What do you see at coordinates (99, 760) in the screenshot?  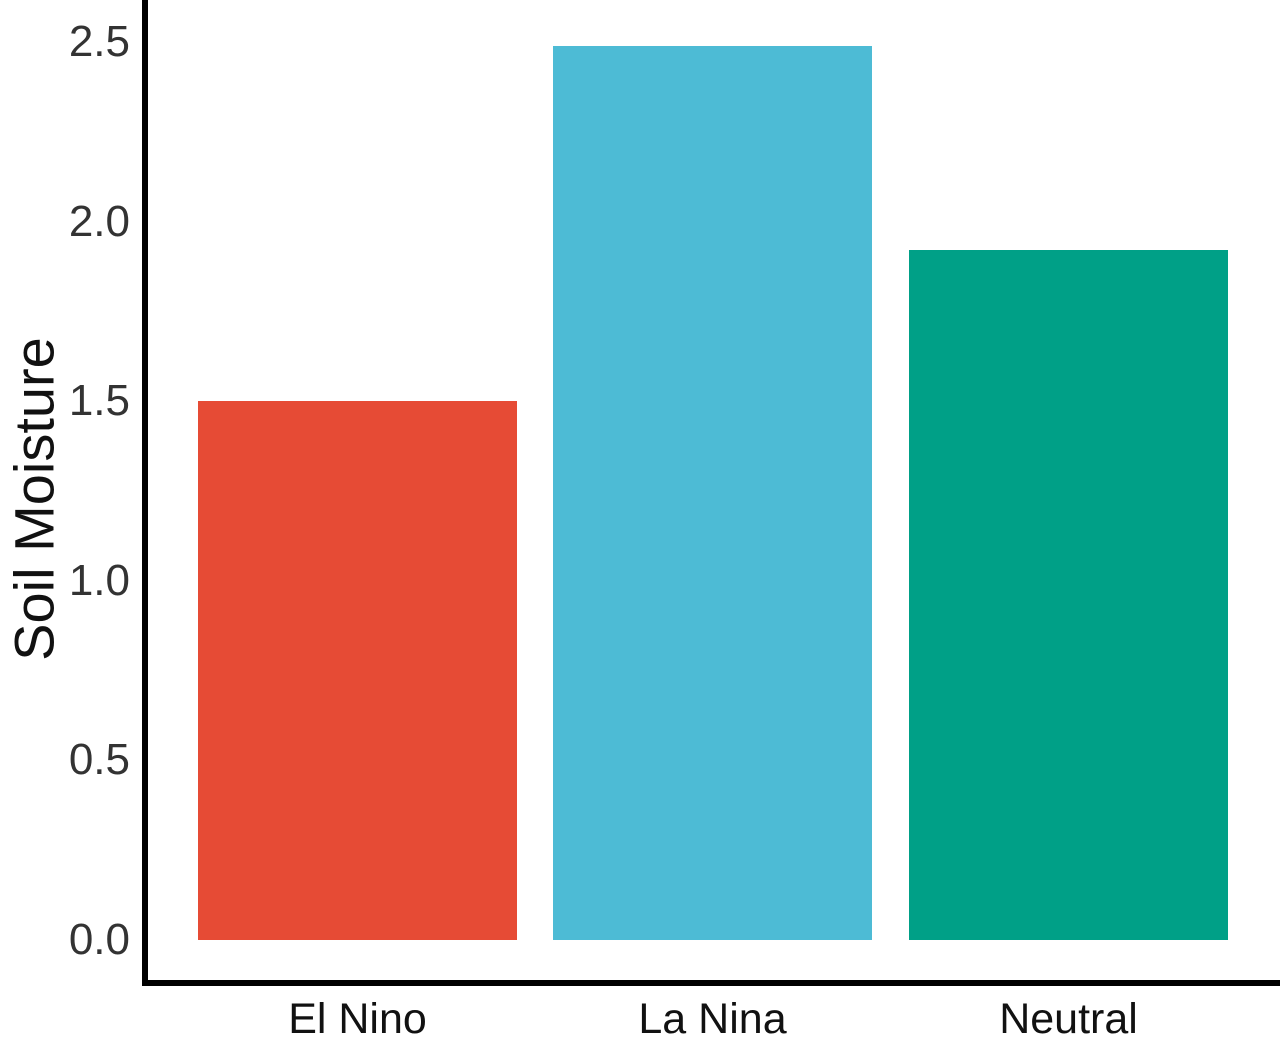 I see `y-tick-label-0.5: 0.5` at bounding box center [99, 760].